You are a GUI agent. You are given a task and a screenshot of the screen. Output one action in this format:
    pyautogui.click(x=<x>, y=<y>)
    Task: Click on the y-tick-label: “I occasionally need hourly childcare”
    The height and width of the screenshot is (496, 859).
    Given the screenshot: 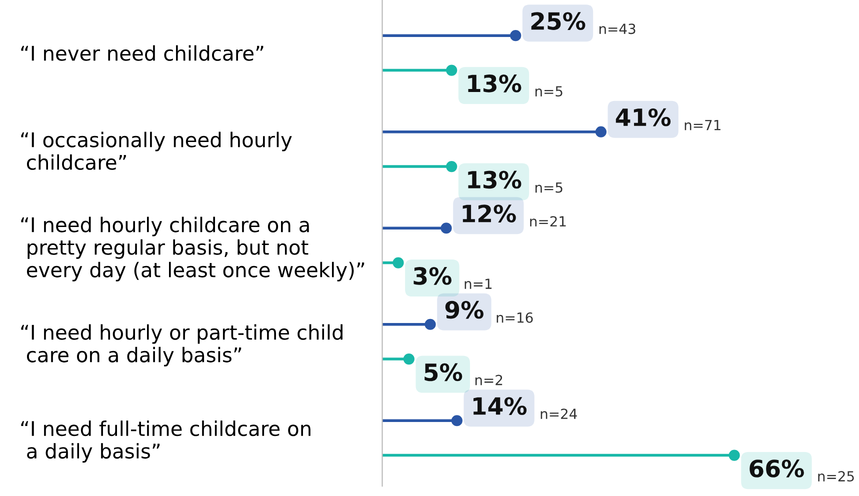 What is the action you would take?
    pyautogui.click(x=156, y=151)
    